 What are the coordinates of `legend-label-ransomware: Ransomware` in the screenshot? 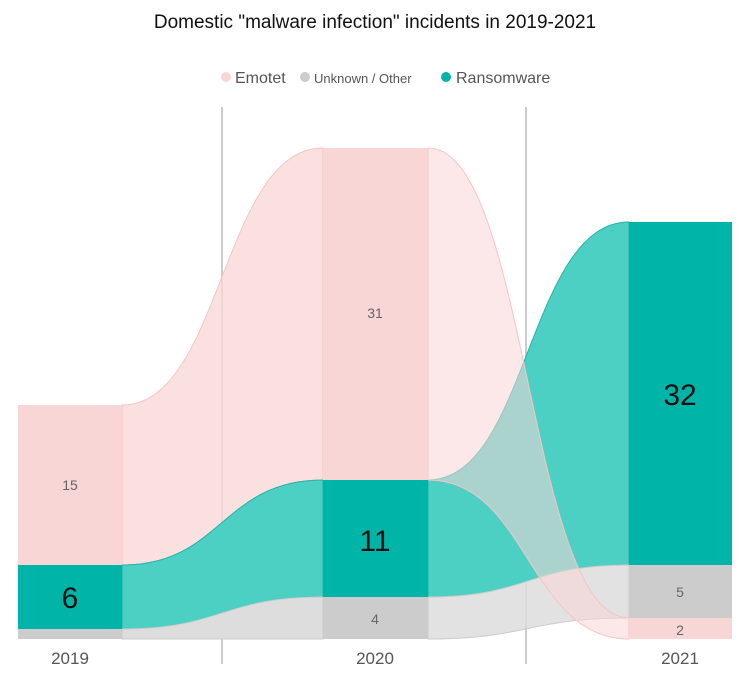 It's located at (503, 78).